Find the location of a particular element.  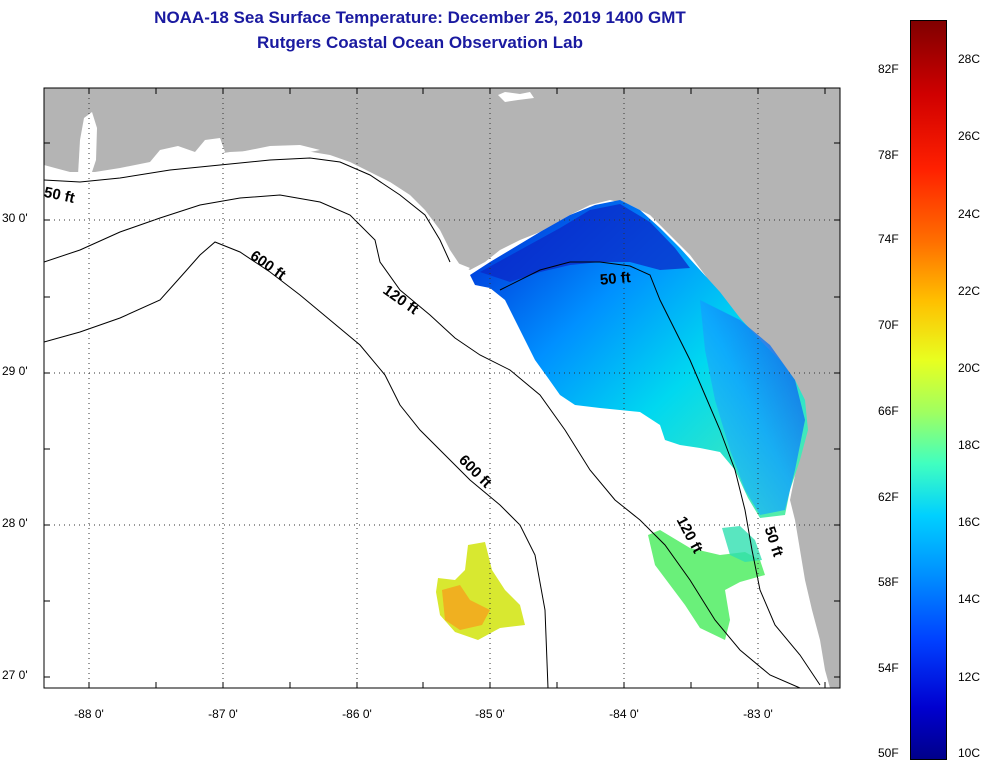

lon-label-85: -85 0' is located at coordinates (490, 714).